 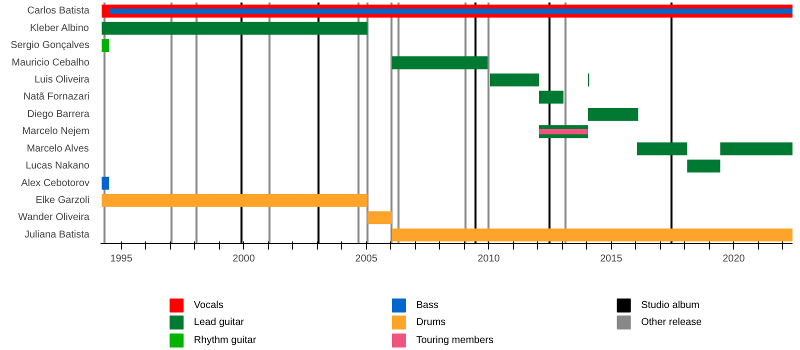 I want to click on legend-label: Drums, so click(x=431, y=322).